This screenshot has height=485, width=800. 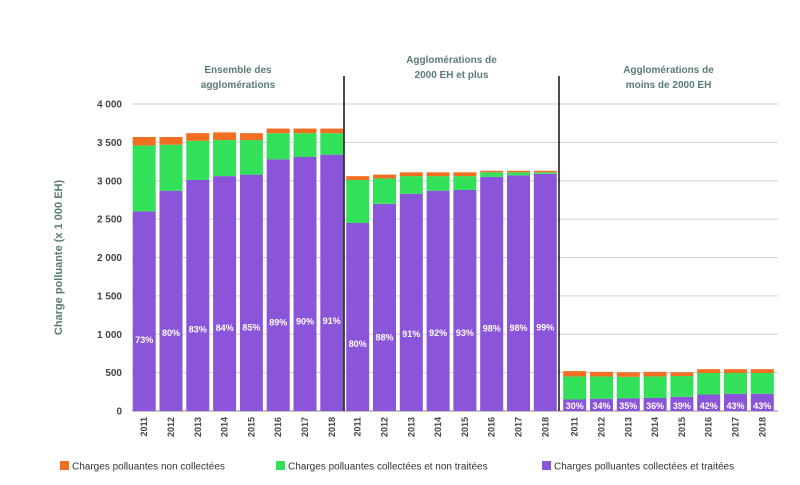 What do you see at coordinates (438, 333) in the screenshot?
I see `percent-label: 92%` at bounding box center [438, 333].